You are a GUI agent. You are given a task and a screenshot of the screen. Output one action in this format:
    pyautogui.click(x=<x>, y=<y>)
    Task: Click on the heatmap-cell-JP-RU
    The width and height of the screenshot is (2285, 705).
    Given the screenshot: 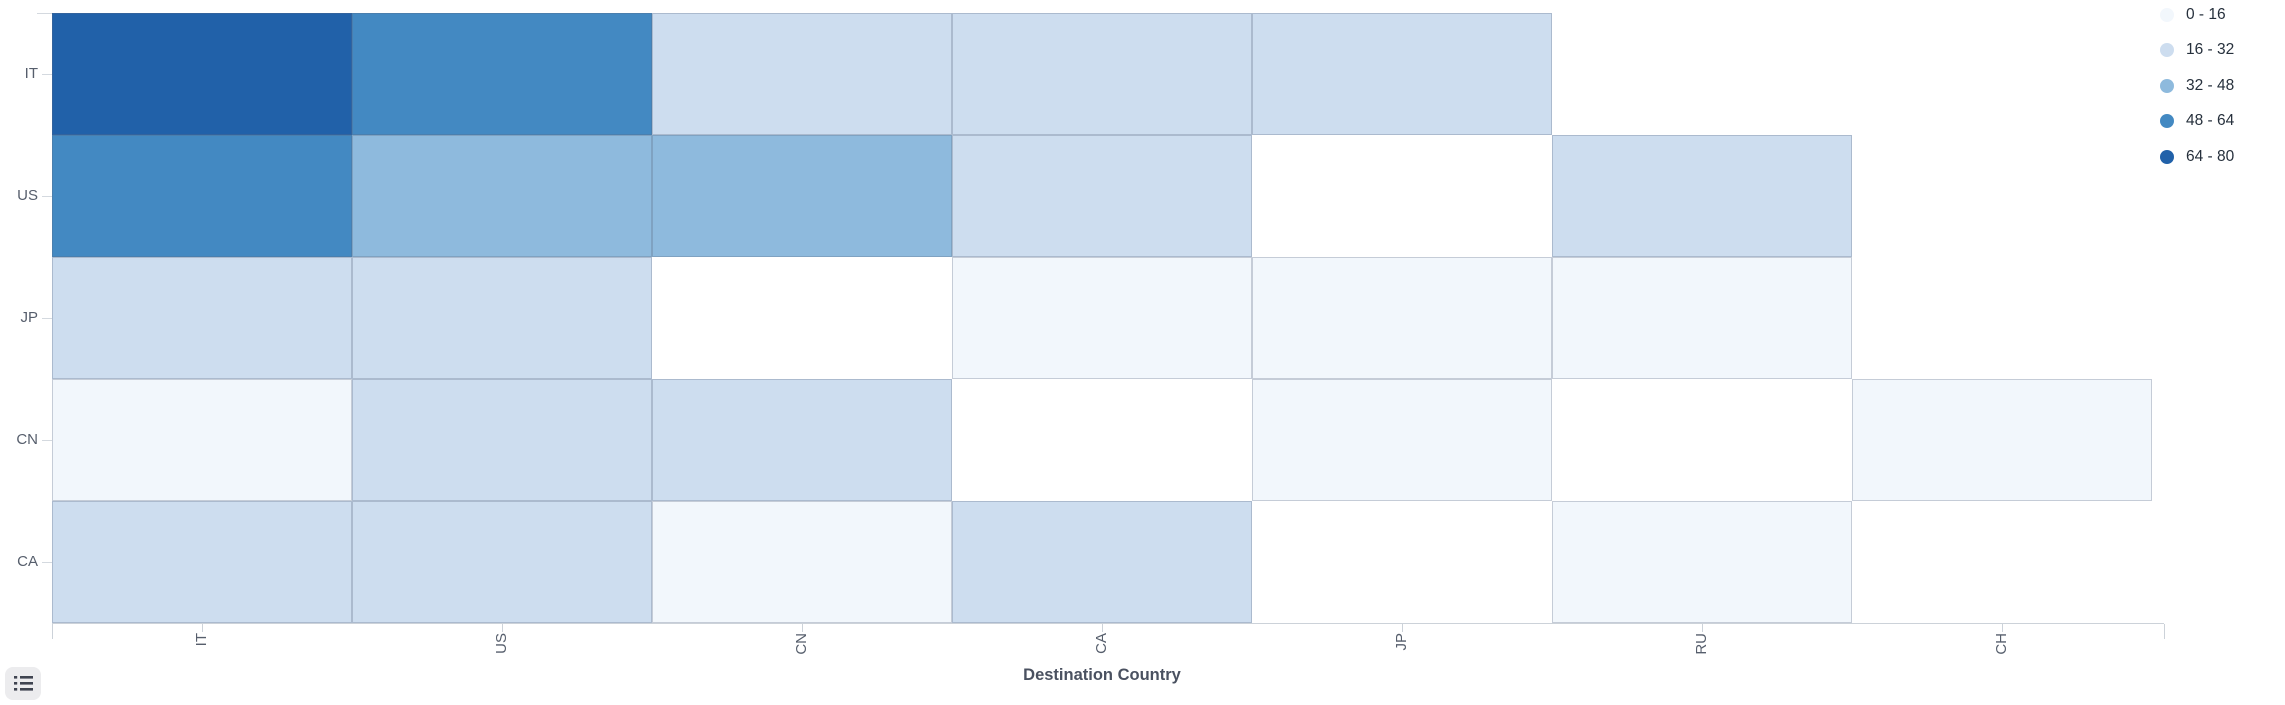 What is the action you would take?
    pyautogui.click(x=1702, y=318)
    